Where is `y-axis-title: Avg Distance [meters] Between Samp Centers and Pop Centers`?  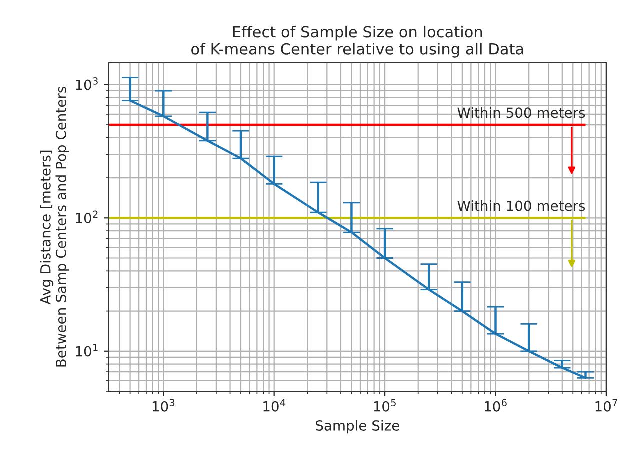
y-axis-title: Avg Distance [meters] Between Samp Centers and Pop Centers is located at coordinates (55, 227).